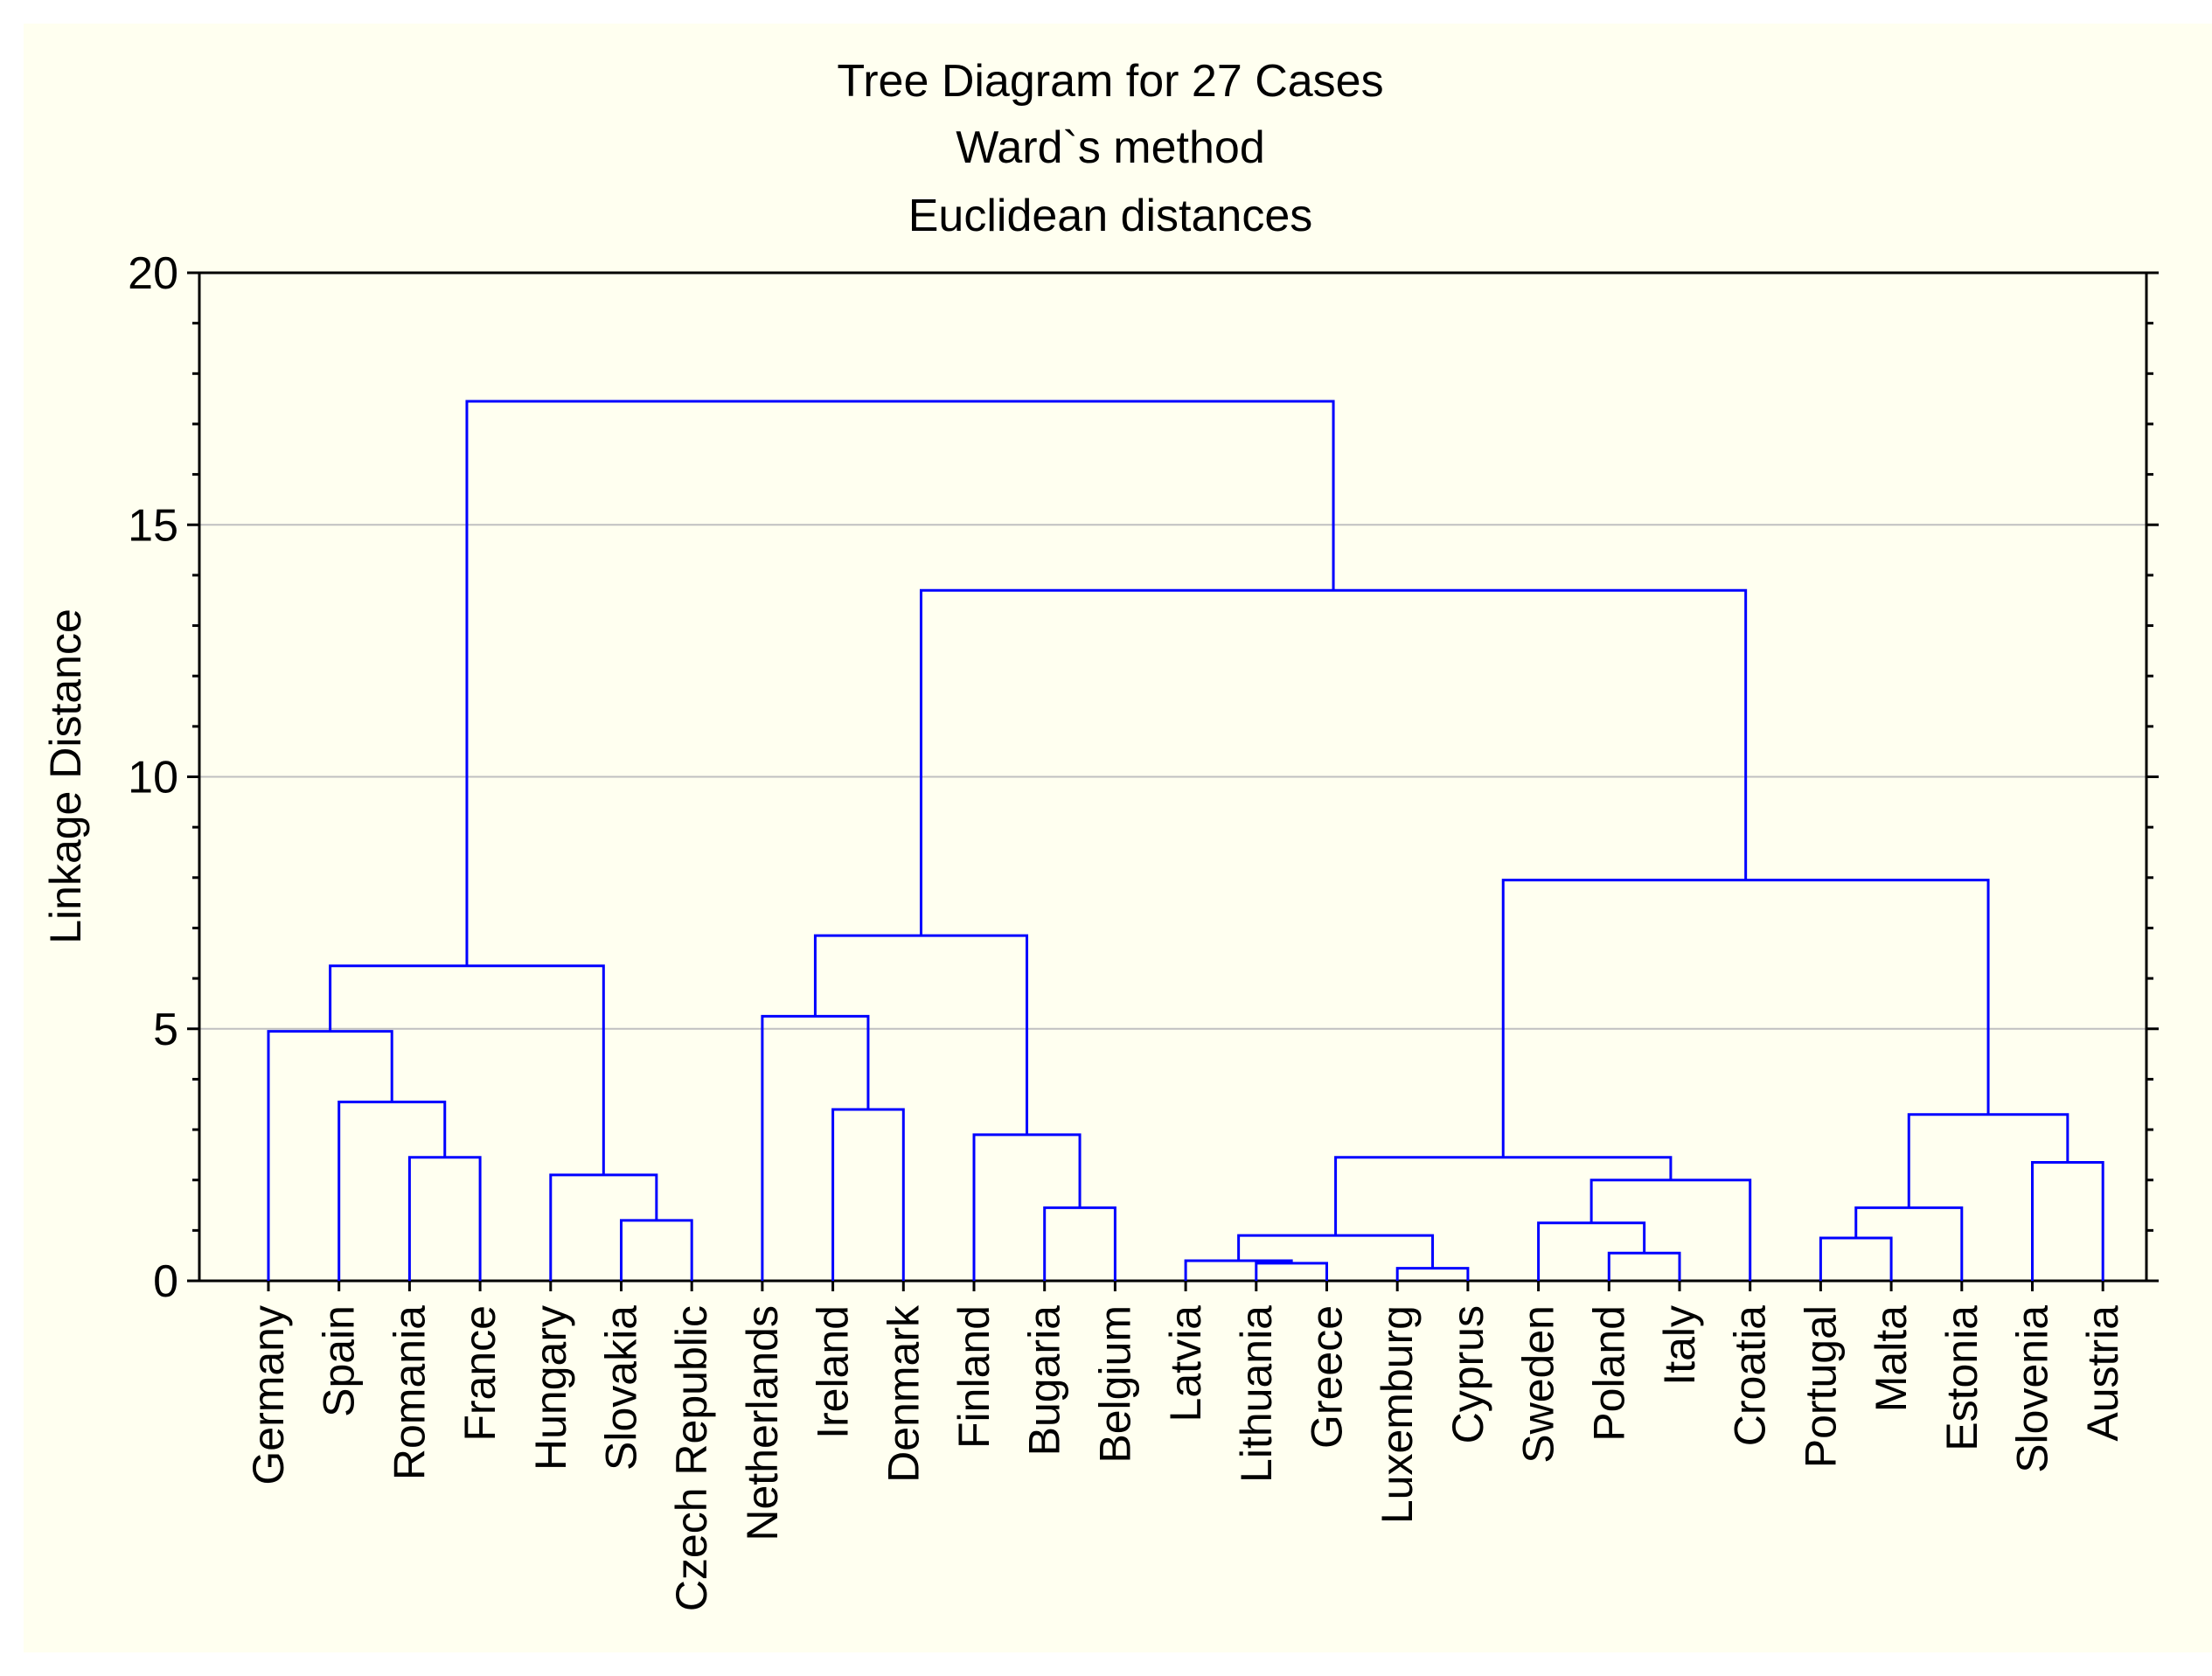  Describe the element at coordinates (1467, 1374) in the screenshot. I see `leaf-label-cyprus: Cyprus` at that location.